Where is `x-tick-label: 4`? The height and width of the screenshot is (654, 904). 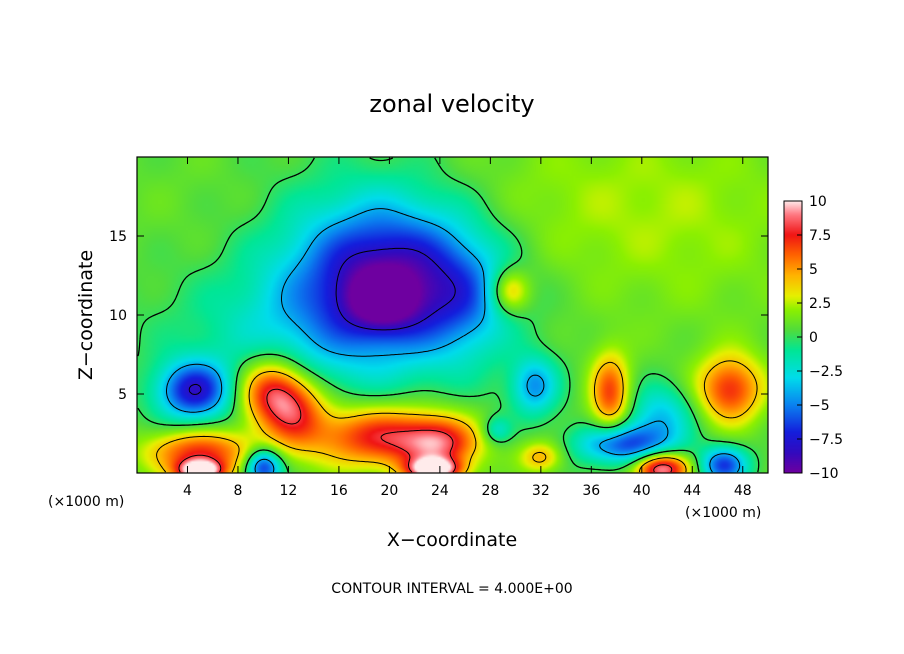 x-tick-label: 4 is located at coordinates (187, 491).